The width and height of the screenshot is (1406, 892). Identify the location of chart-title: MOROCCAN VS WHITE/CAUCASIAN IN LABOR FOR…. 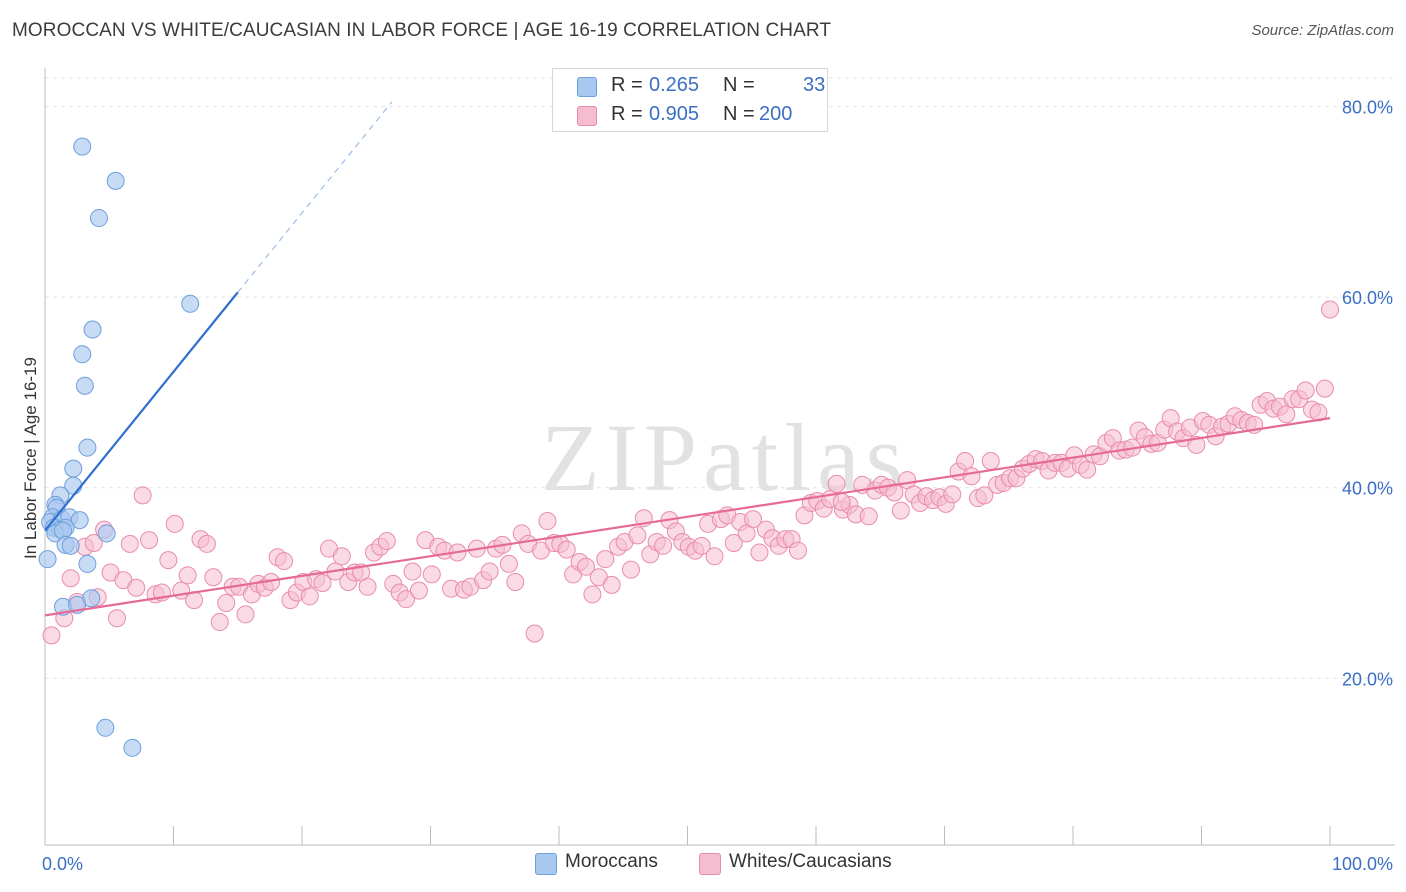
(422, 30).